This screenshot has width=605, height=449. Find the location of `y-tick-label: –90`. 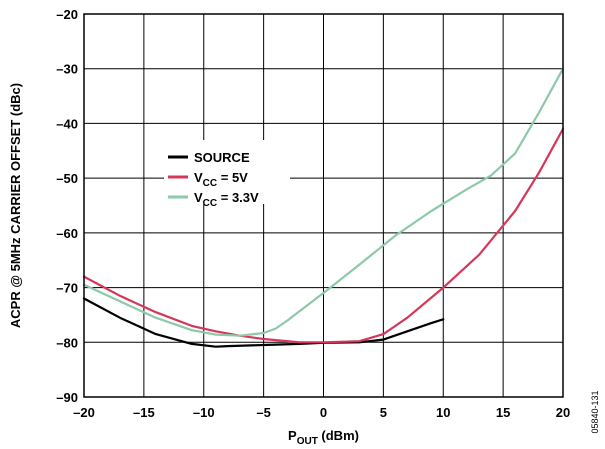

y-tick-label: –90 is located at coordinates (67, 397).